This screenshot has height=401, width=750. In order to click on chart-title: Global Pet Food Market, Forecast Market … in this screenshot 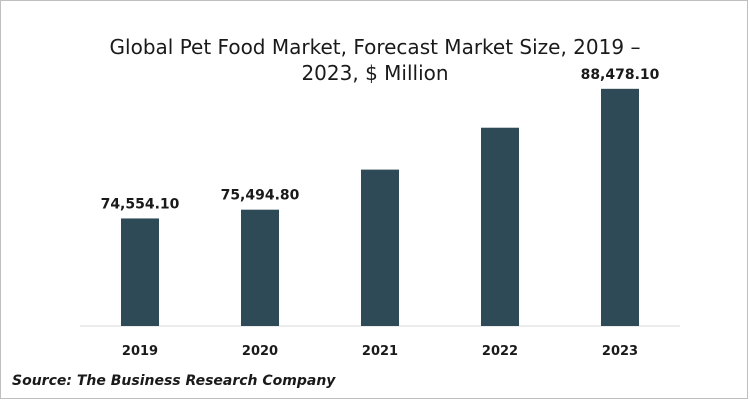, I will do `click(375, 60)`.